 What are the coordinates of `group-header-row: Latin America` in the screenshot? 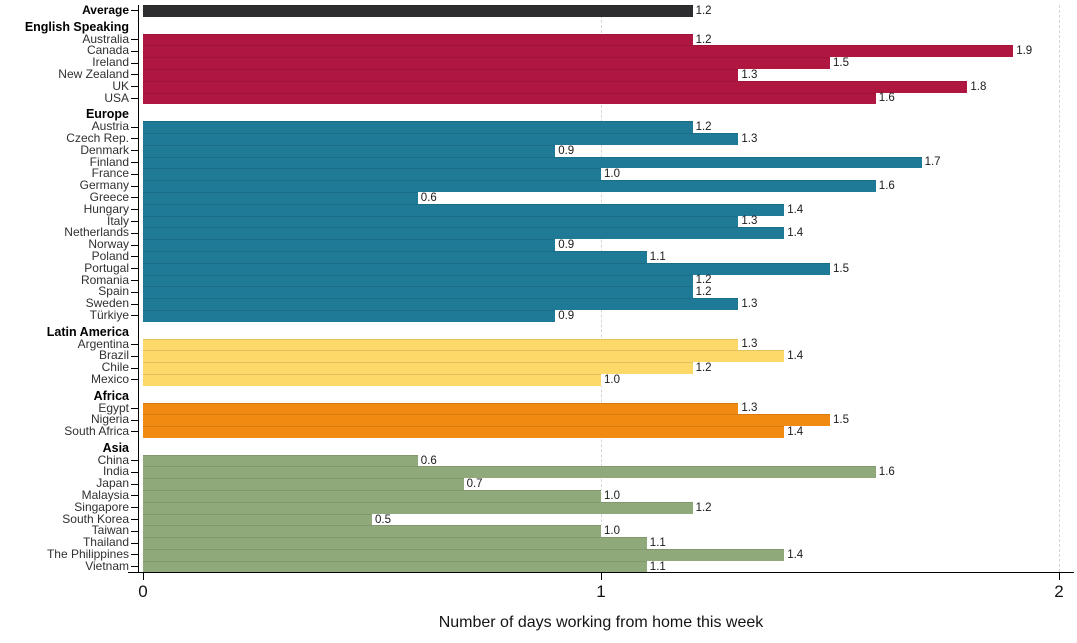 It's located at (538, 331).